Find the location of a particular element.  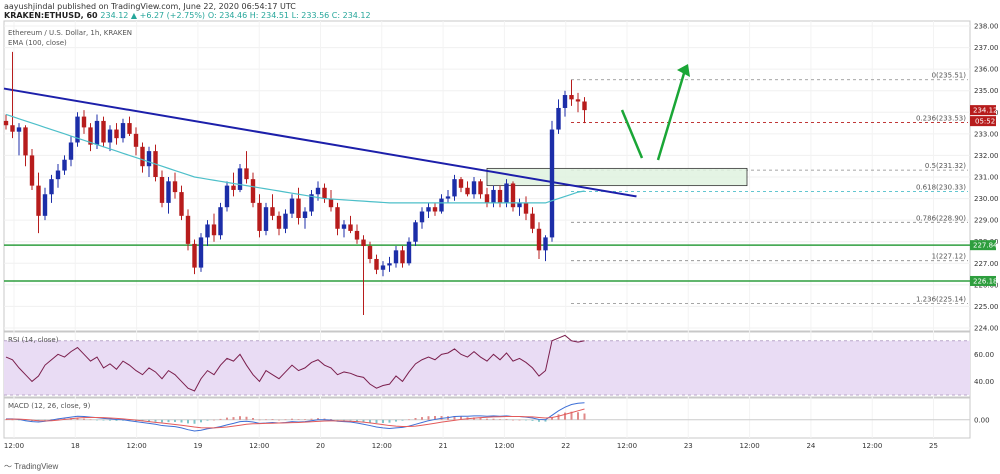

x-tick-label: 23 is located at coordinates (688, 446).